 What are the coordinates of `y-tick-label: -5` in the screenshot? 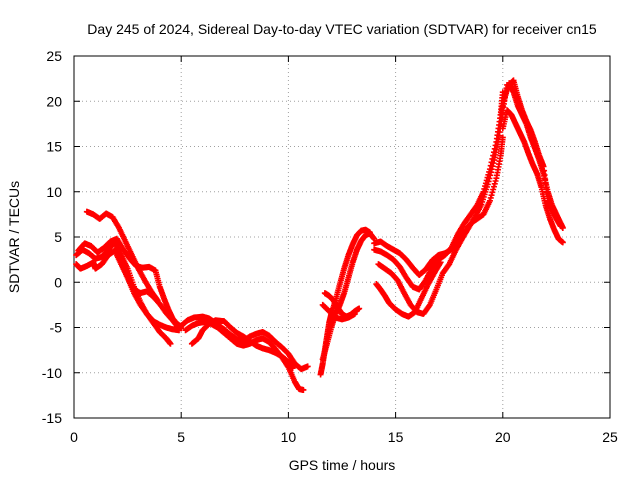 It's located at (56, 328).